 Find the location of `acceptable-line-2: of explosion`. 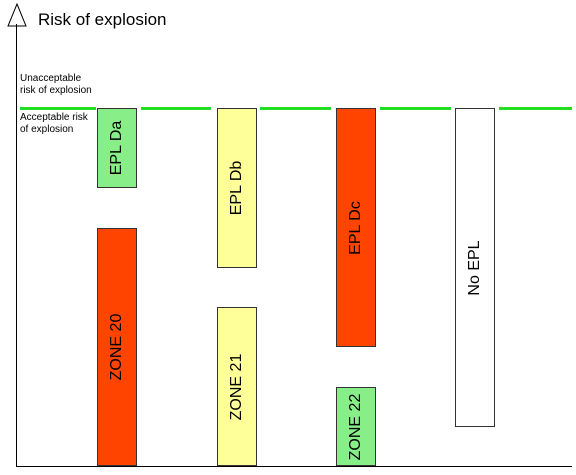

acceptable-line-2: of explosion is located at coordinates (47, 129).